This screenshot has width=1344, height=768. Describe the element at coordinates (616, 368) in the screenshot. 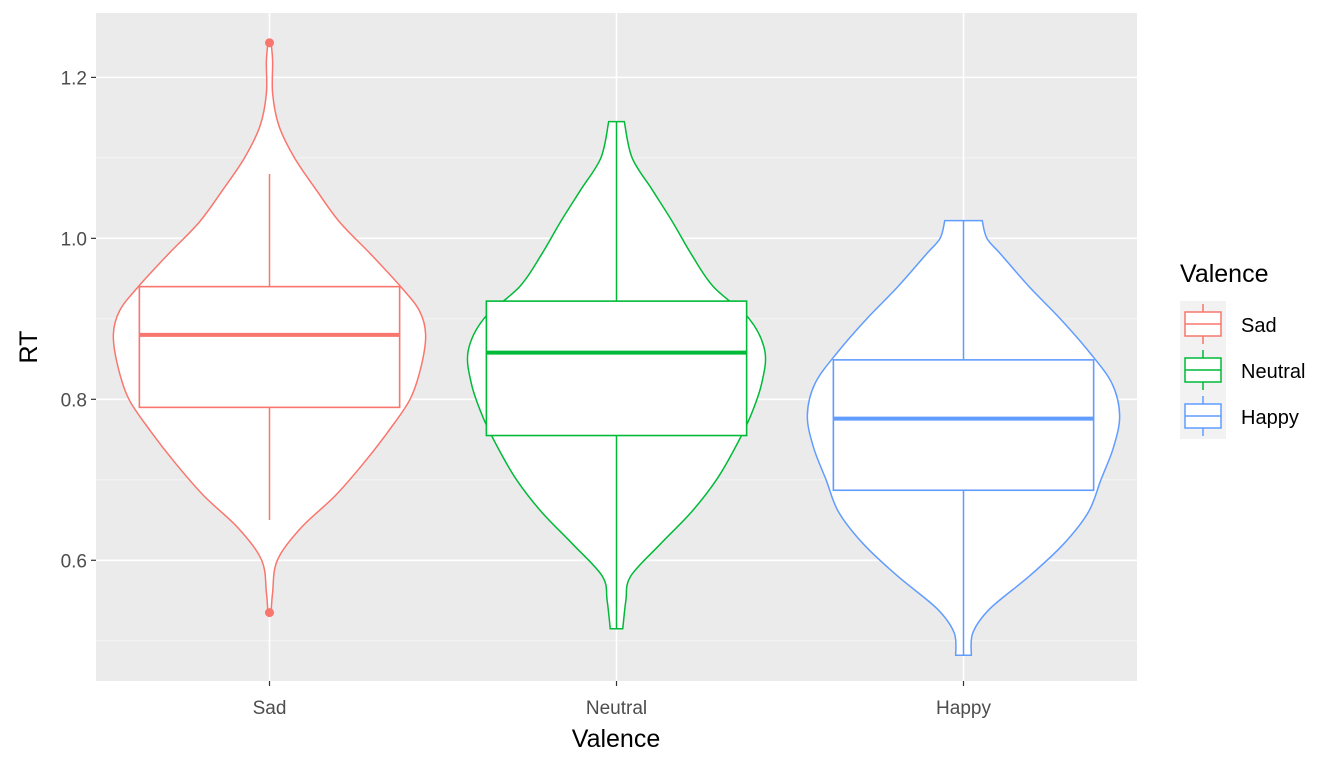

I see `box-neutral` at that location.